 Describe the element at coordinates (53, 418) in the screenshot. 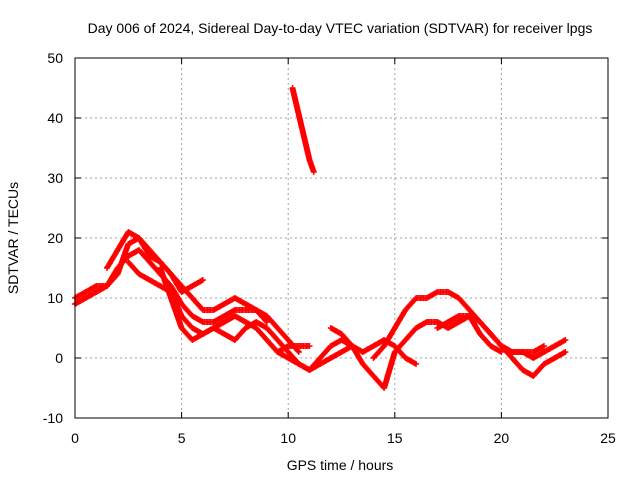

I see `y-tick-label: -10` at that location.